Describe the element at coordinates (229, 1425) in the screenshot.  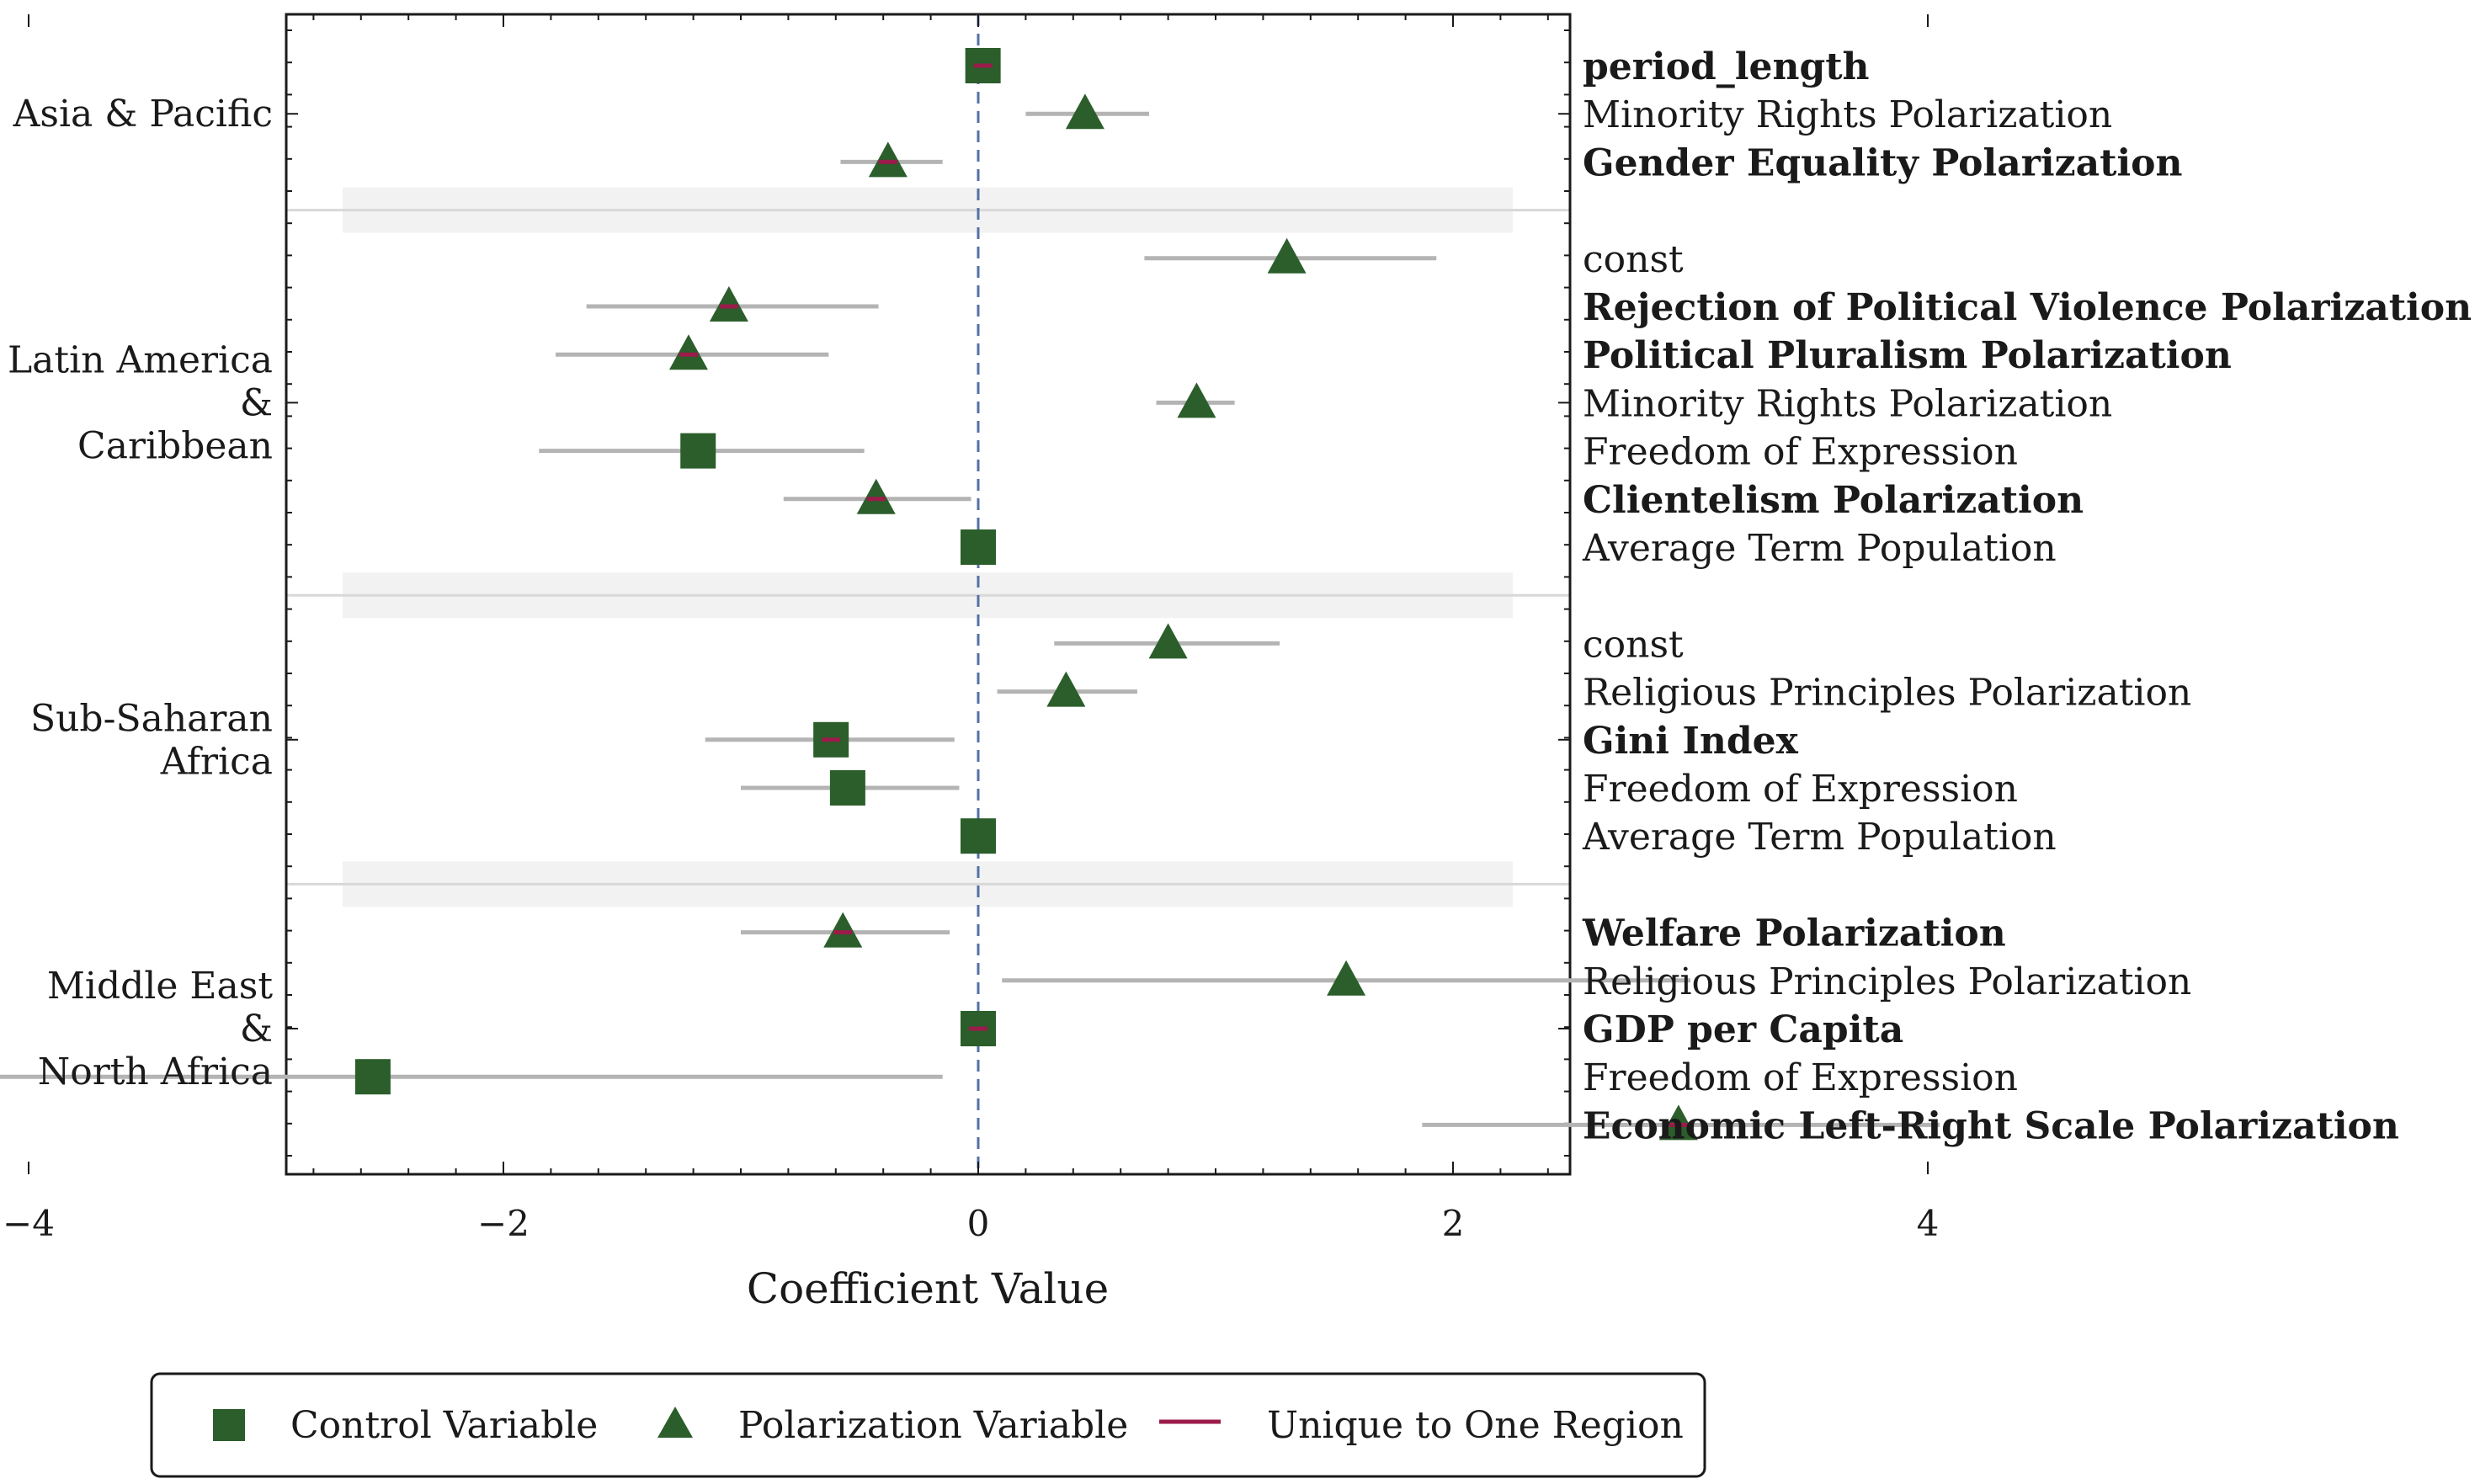
I see `legend-square-symbol` at that location.